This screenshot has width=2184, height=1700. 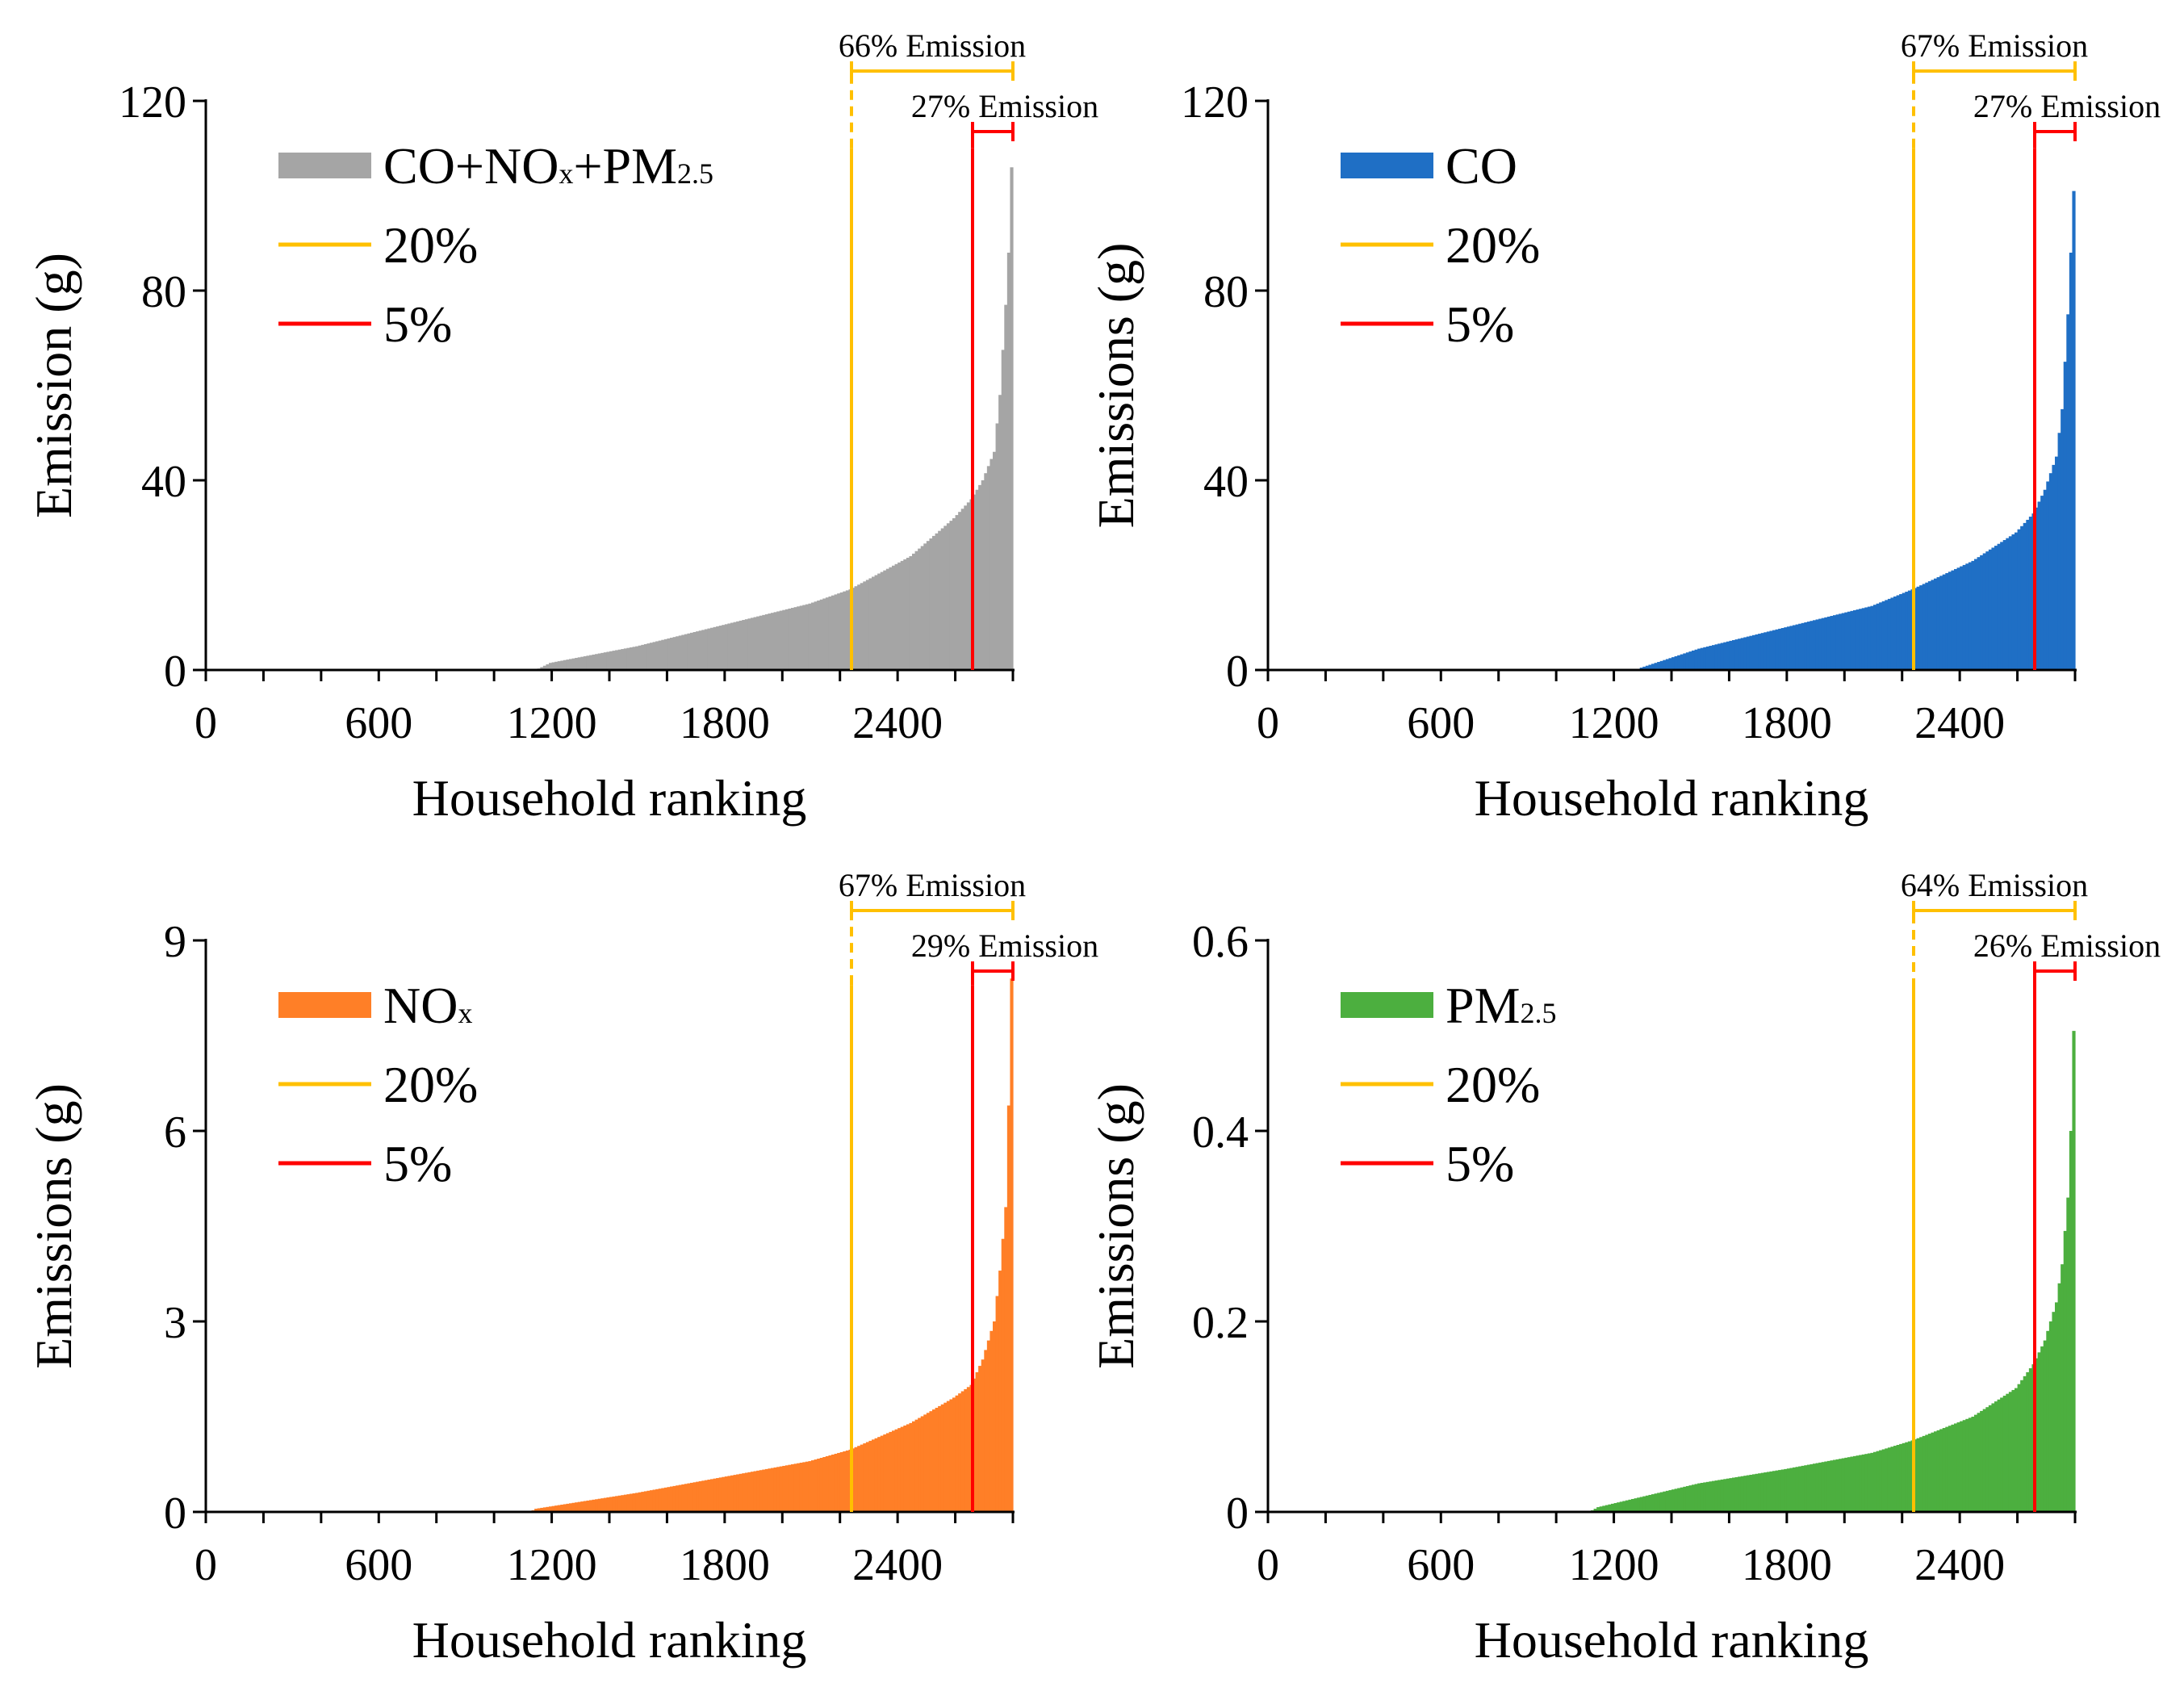 I want to click on legend-label-part: 2.5, so click(x=695, y=173).